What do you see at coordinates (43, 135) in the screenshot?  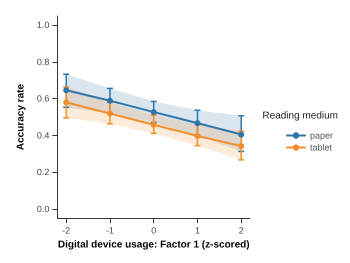 I see `y-tick-label: 0.4` at bounding box center [43, 135].